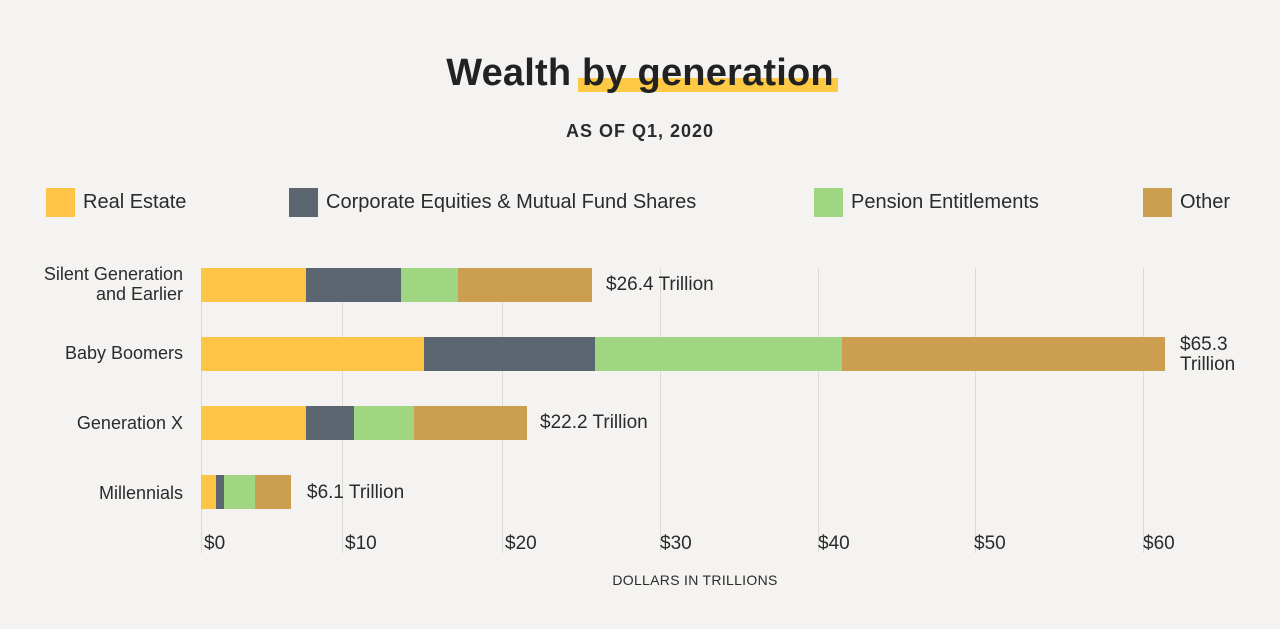  I want to click on legend-item-corporate-equities: Corporate Equities & Mutual Fund Shares, so click(492, 202).